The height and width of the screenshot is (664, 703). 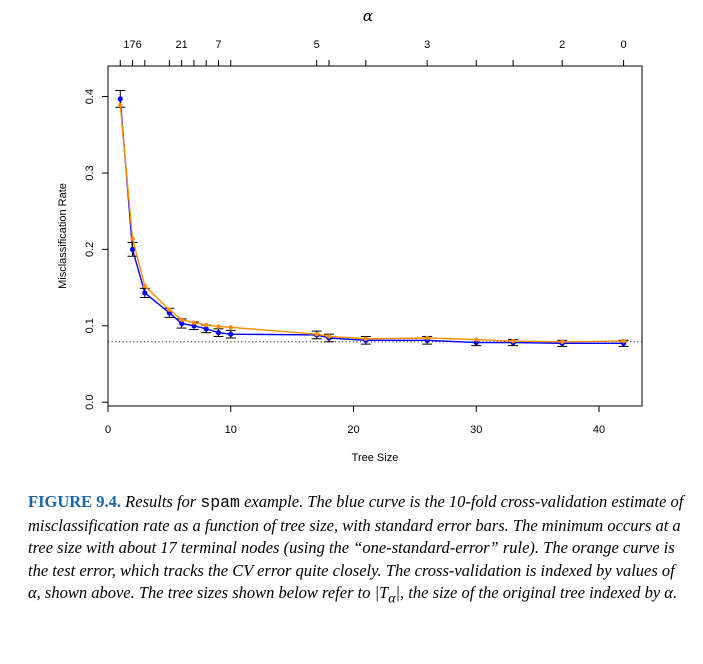 What do you see at coordinates (317, 45) in the screenshot?
I see `top-tick-label: 5` at bounding box center [317, 45].